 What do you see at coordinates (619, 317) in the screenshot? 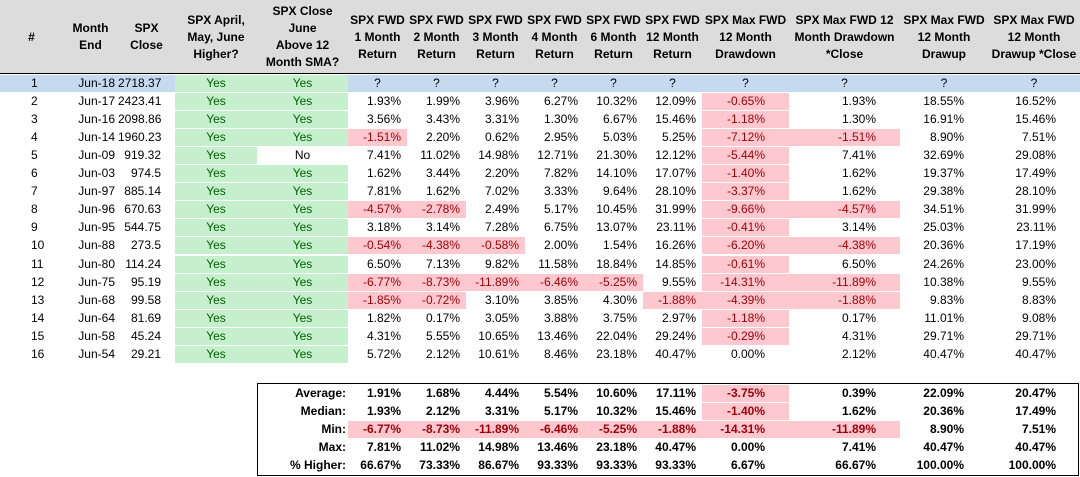
I see `return-cell: 3.75%` at bounding box center [619, 317].